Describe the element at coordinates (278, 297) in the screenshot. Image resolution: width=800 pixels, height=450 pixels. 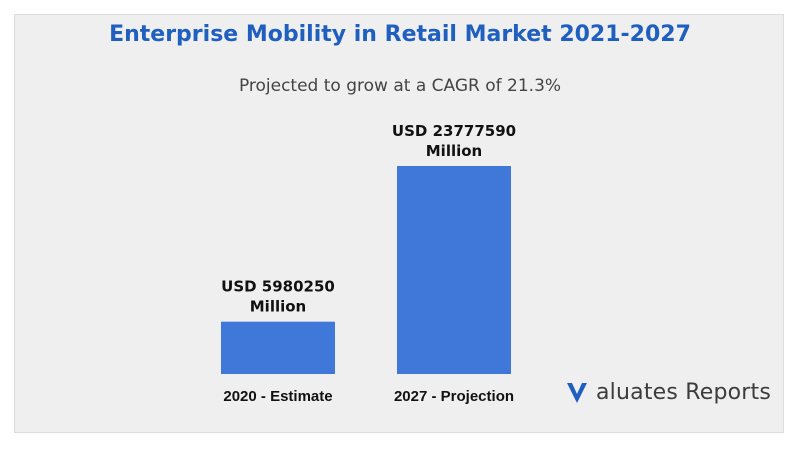
I see `bar-value-label: USD 5980250 Million` at that location.